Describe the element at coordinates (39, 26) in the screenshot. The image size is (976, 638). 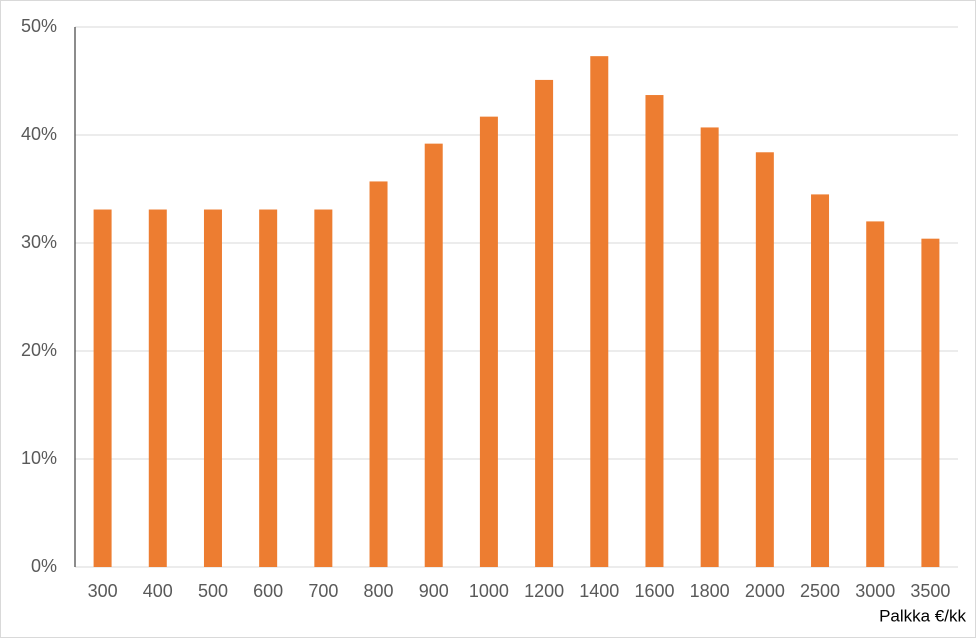
I see `y-tick-label: 50%` at that location.